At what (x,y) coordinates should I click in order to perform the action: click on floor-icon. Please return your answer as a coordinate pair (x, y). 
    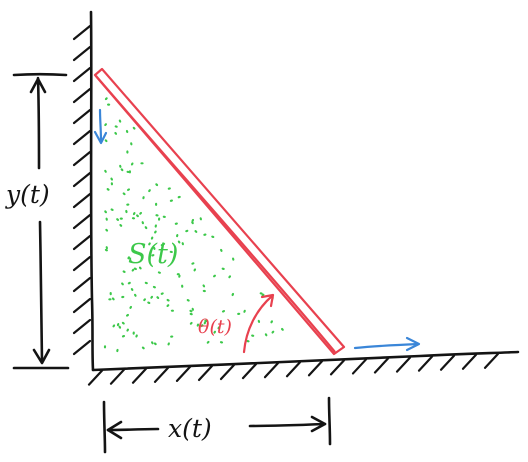
    Looking at the image, I should click on (303, 368).